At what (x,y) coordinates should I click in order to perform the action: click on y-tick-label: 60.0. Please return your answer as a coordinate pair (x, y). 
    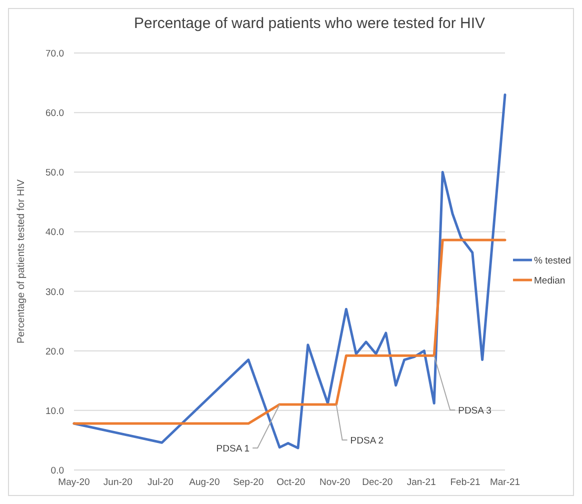
    Looking at the image, I should click on (55, 114).